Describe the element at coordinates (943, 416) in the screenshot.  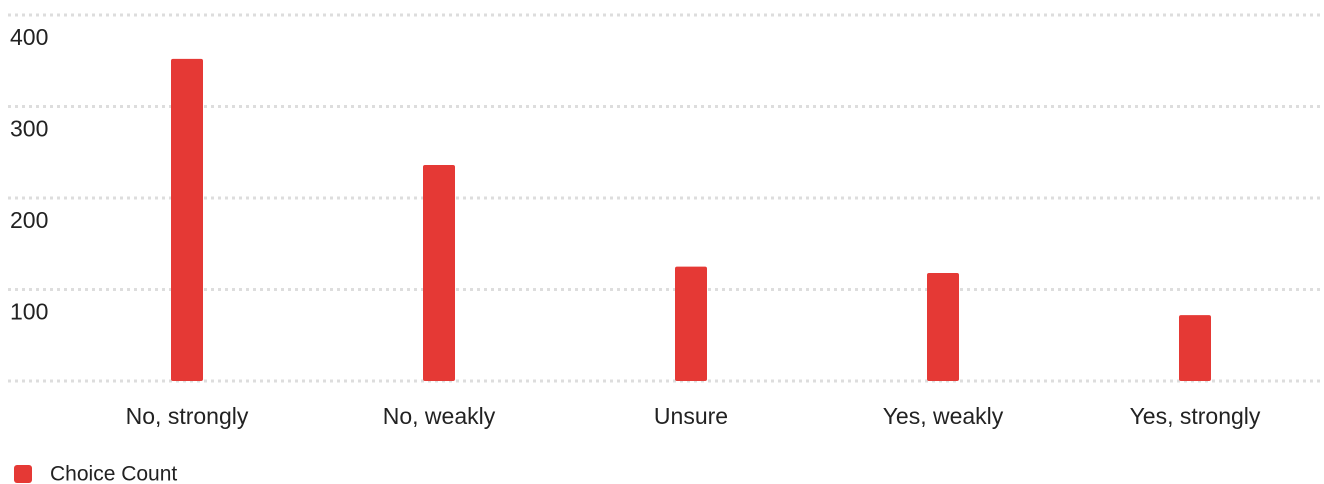
I see `x-tick-label: Yes, weakly` at that location.